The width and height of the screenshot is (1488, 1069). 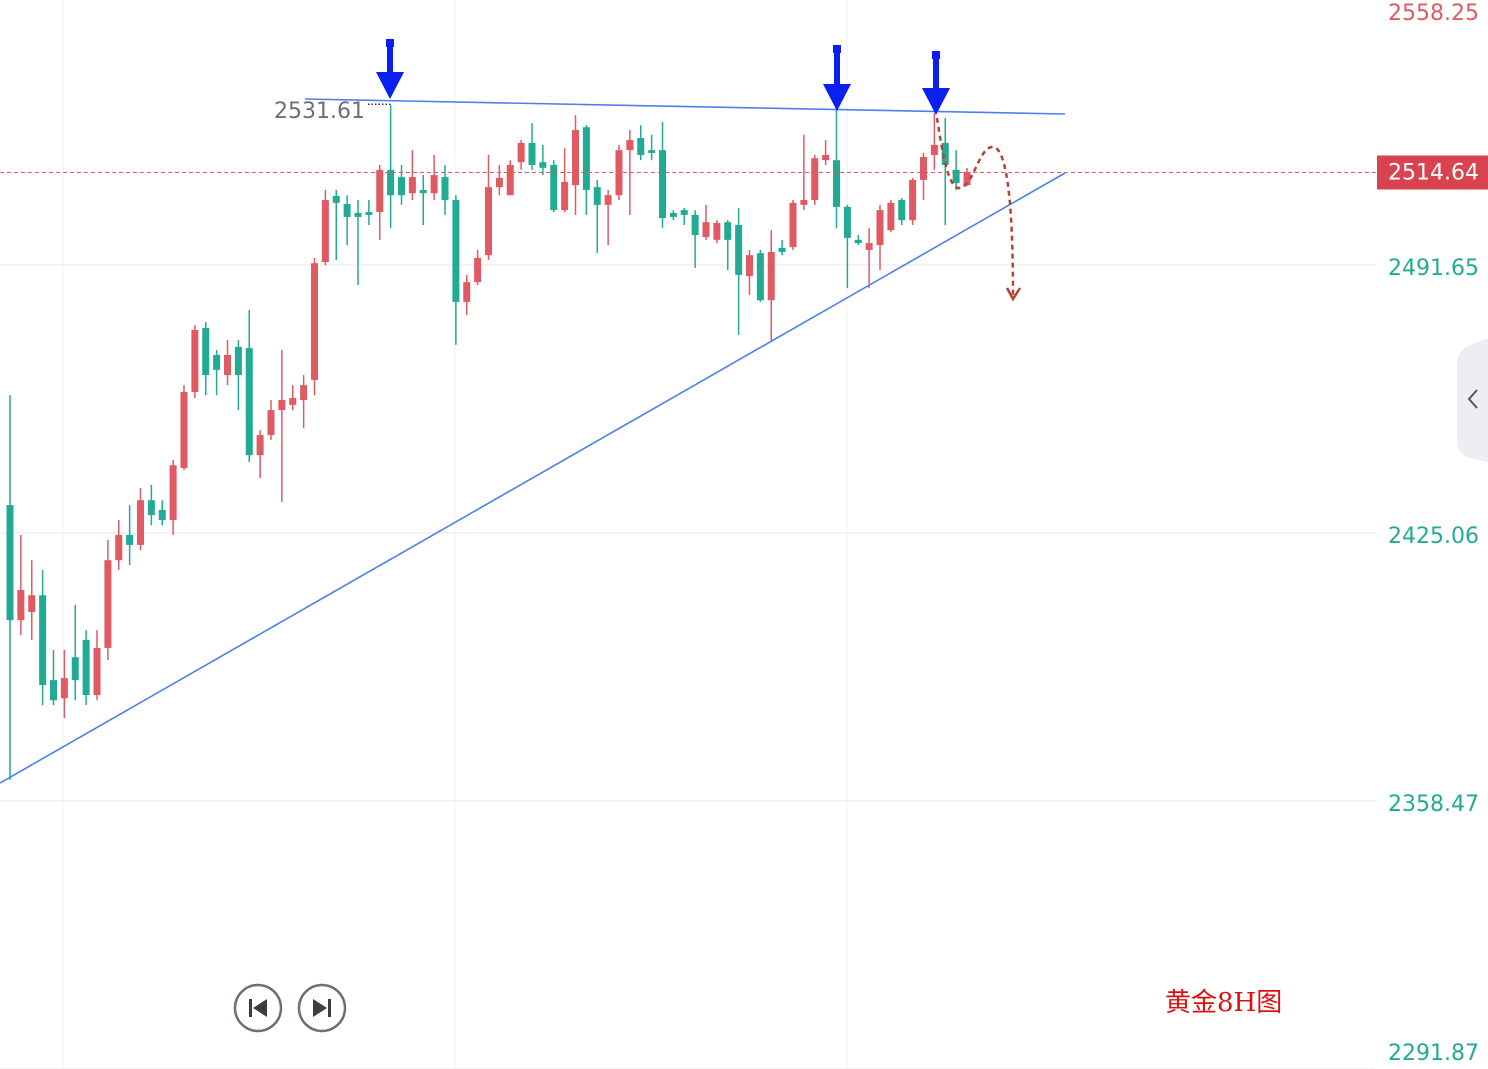 I want to click on next-button, so click(x=322, y=1008).